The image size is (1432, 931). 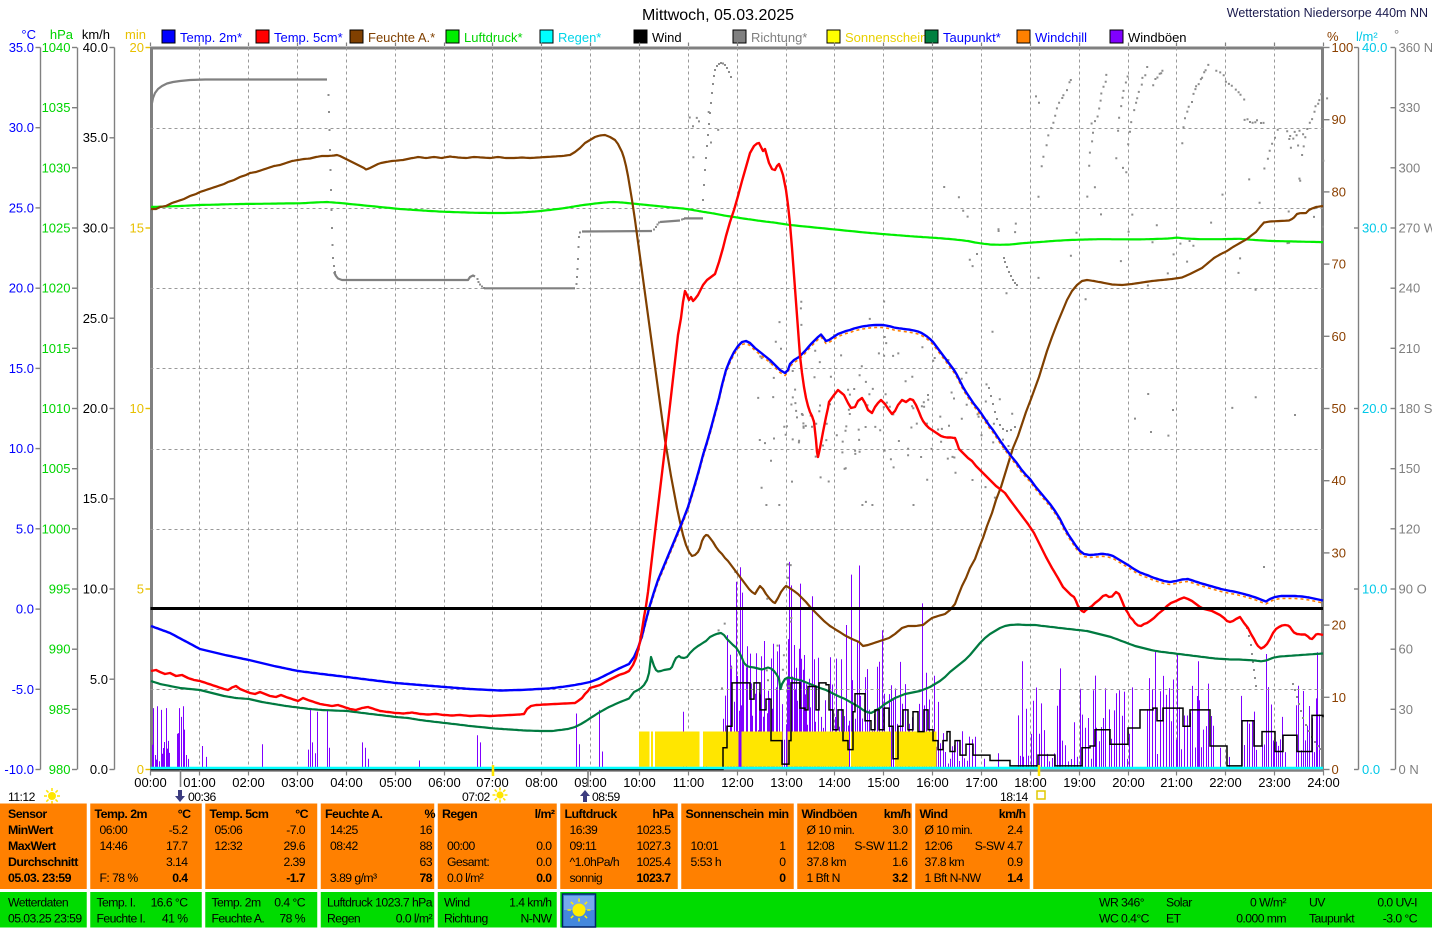 What do you see at coordinates (1339, 480) in the screenshot?
I see `svg-text: 40` at bounding box center [1339, 480].